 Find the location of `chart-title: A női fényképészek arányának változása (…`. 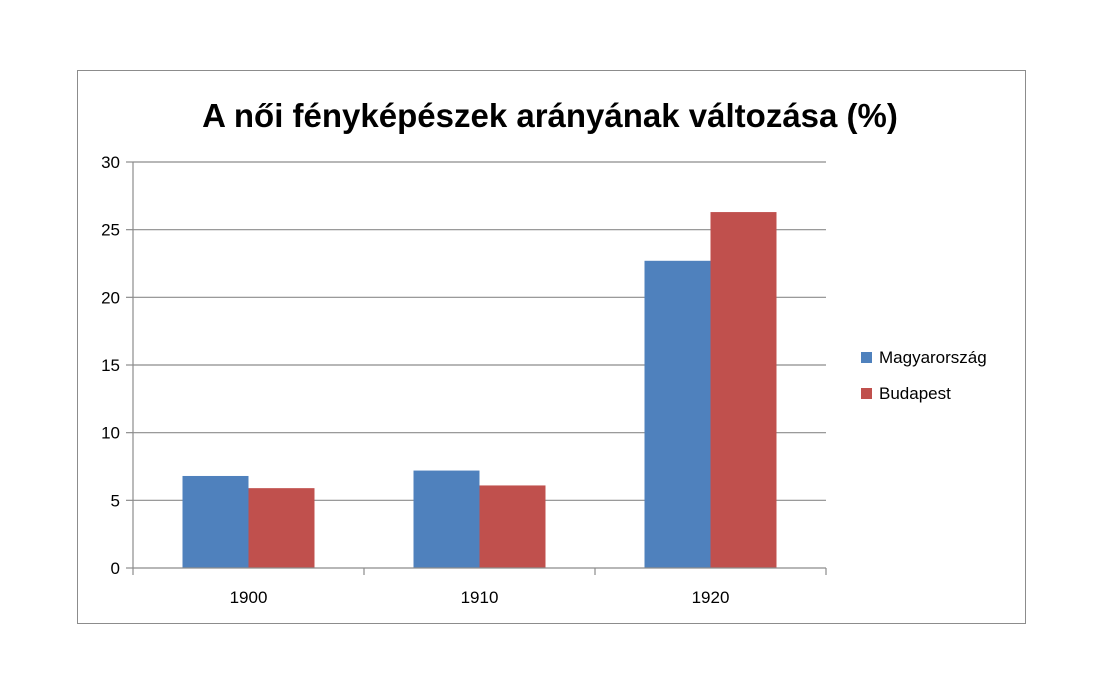

chart-title: A női fényképészek arányának változása (… is located at coordinates (550, 115).